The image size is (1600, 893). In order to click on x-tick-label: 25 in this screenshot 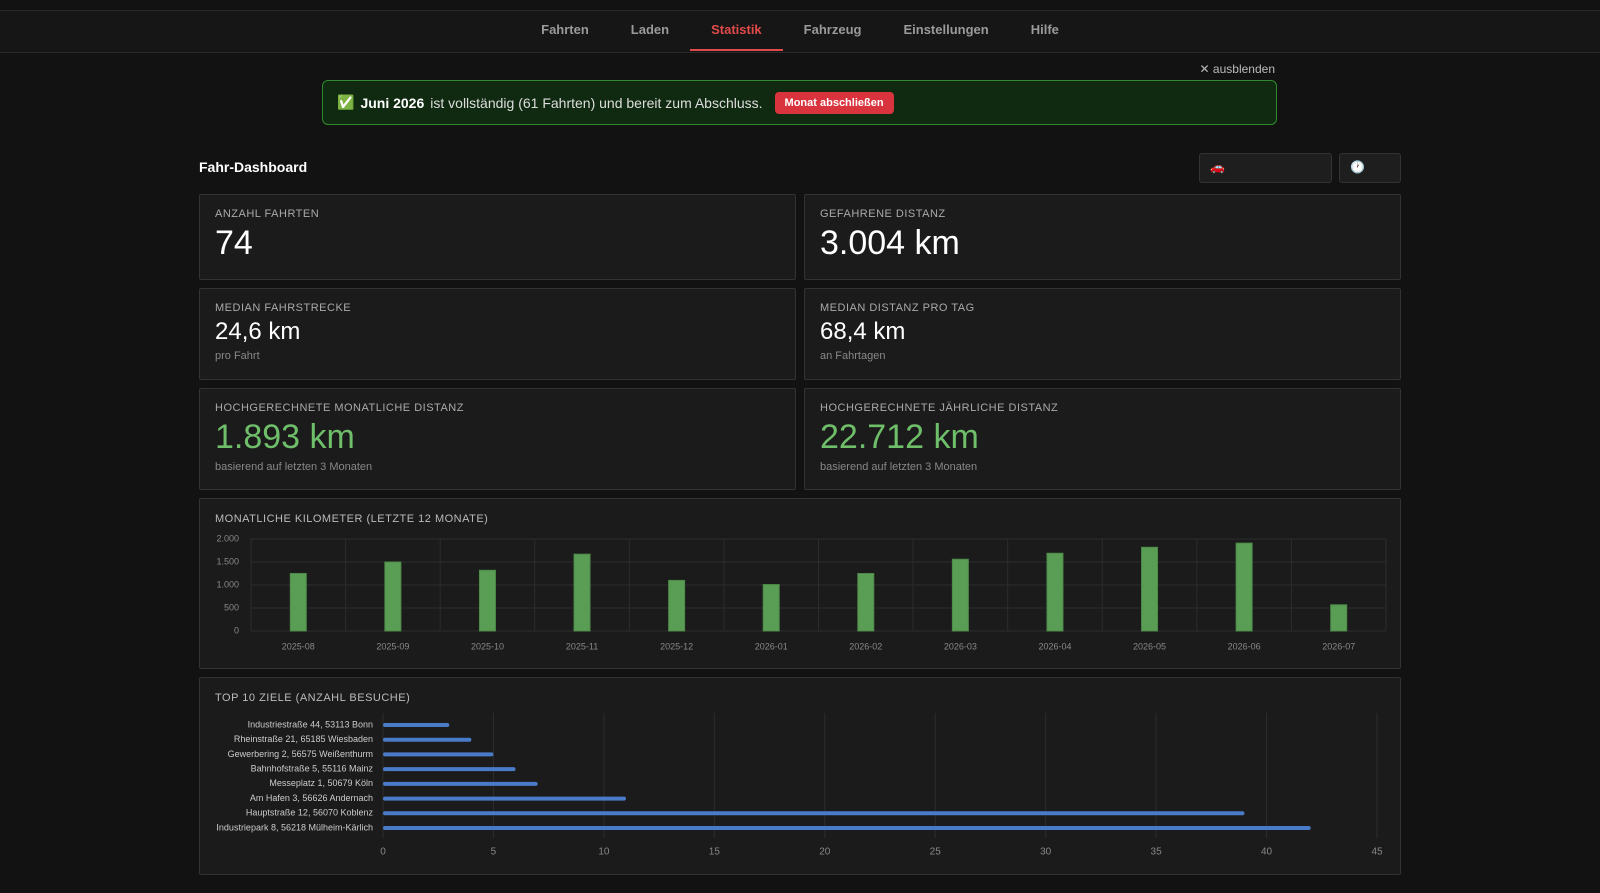, I will do `click(936, 852)`.